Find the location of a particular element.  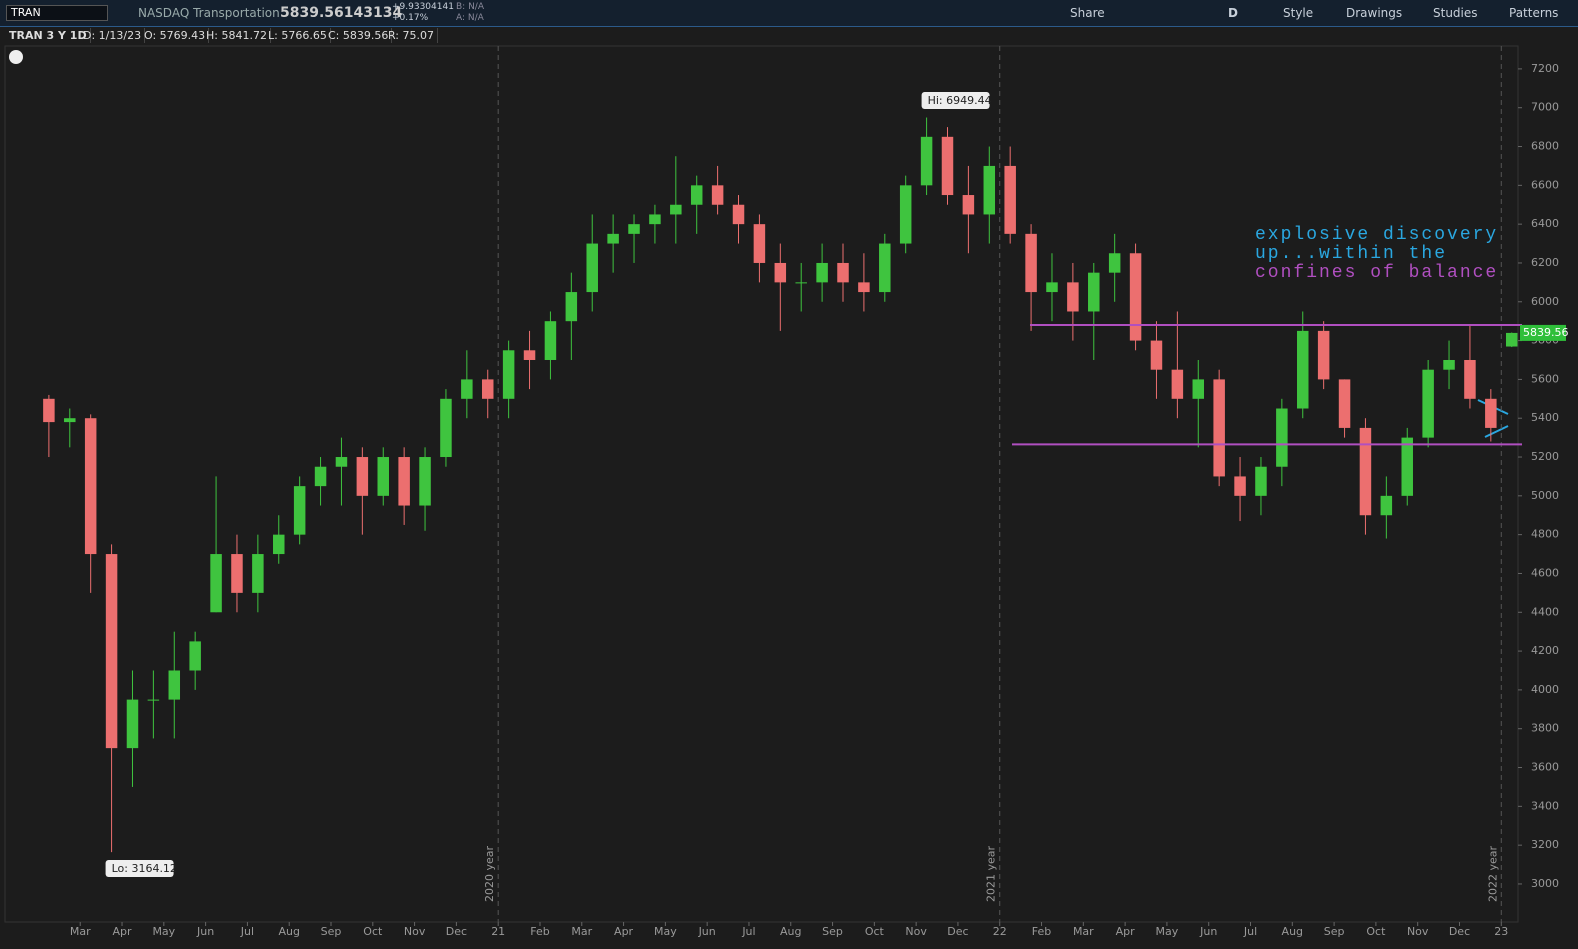

alert-icon is located at coordinates (16, 57).